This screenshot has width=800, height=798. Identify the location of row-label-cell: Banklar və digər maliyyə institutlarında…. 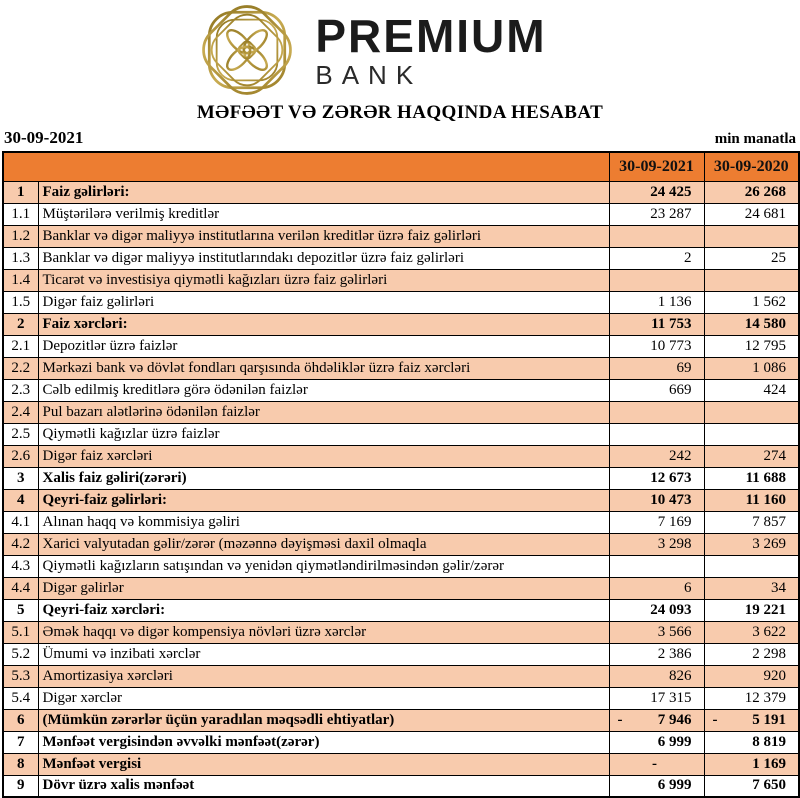
(323, 258).